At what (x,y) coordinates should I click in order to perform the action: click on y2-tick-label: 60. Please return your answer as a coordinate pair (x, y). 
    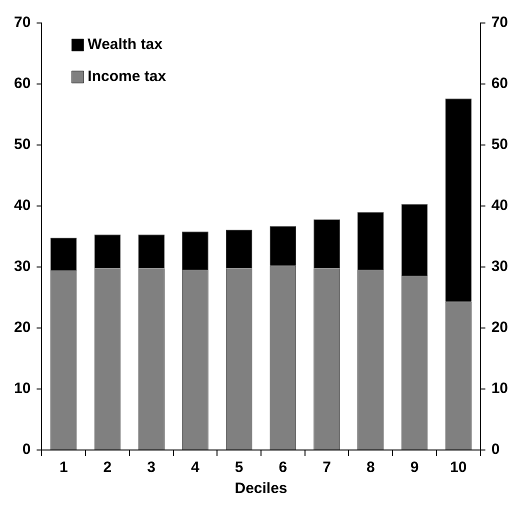
    Looking at the image, I should click on (499, 83).